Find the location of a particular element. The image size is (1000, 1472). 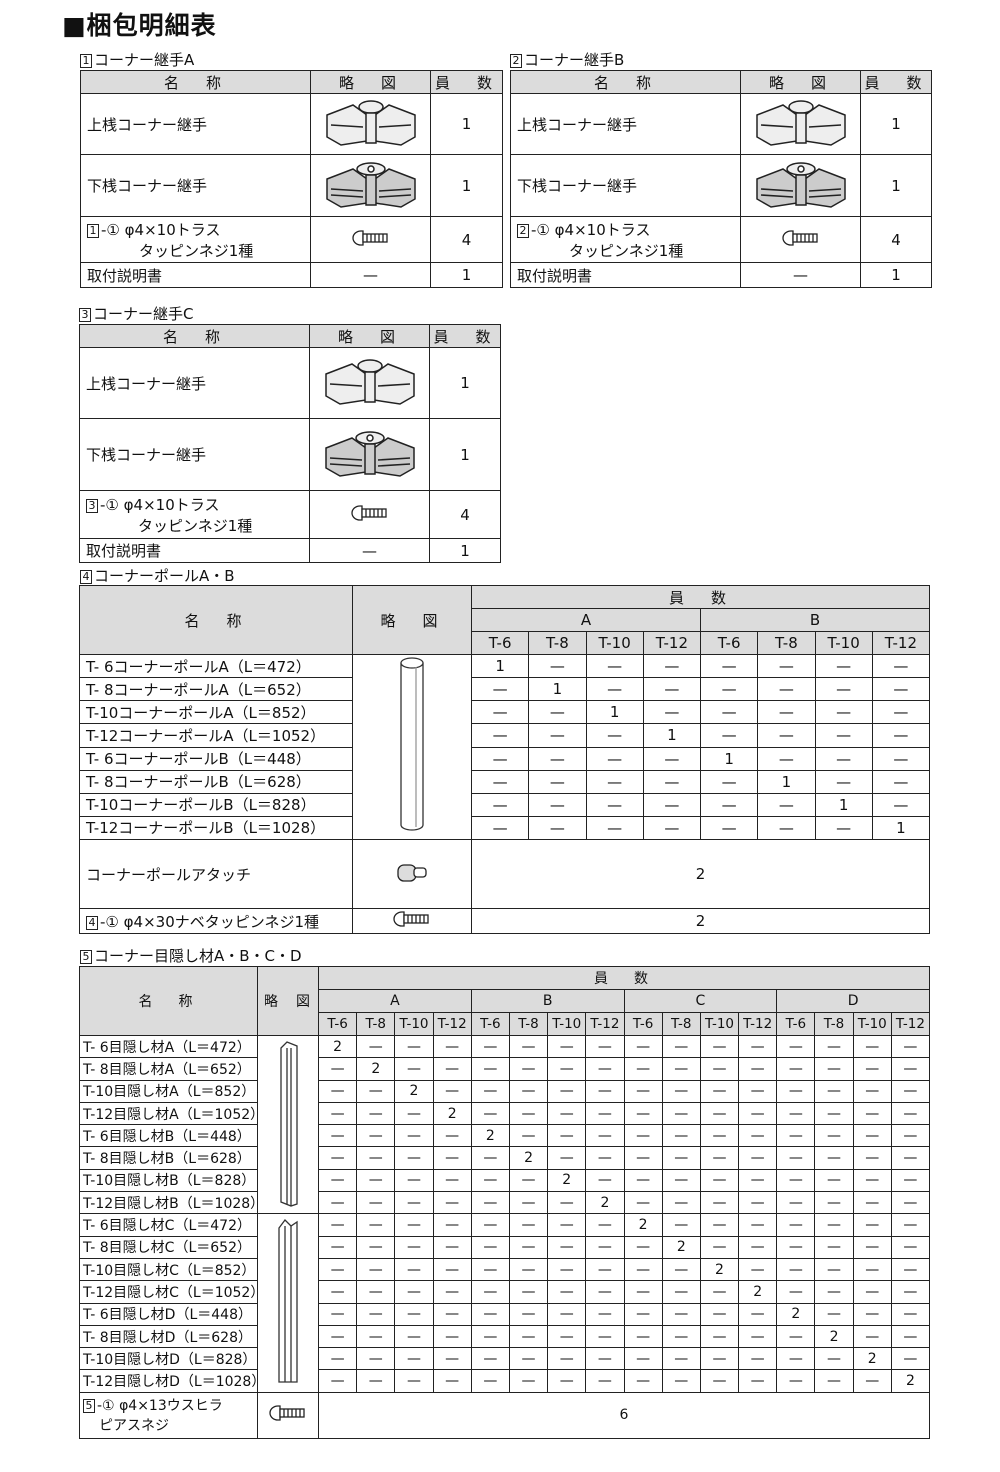

item-name: T- 8目隠し材D（L＝628） is located at coordinates (168, 1336).